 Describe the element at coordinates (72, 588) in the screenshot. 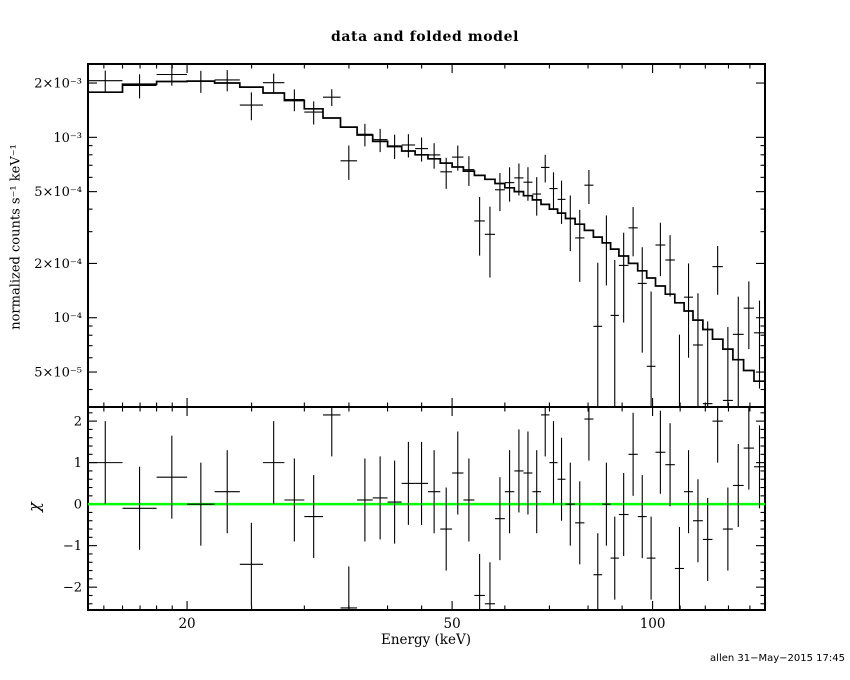

I see `svg-text: −2` at that location.